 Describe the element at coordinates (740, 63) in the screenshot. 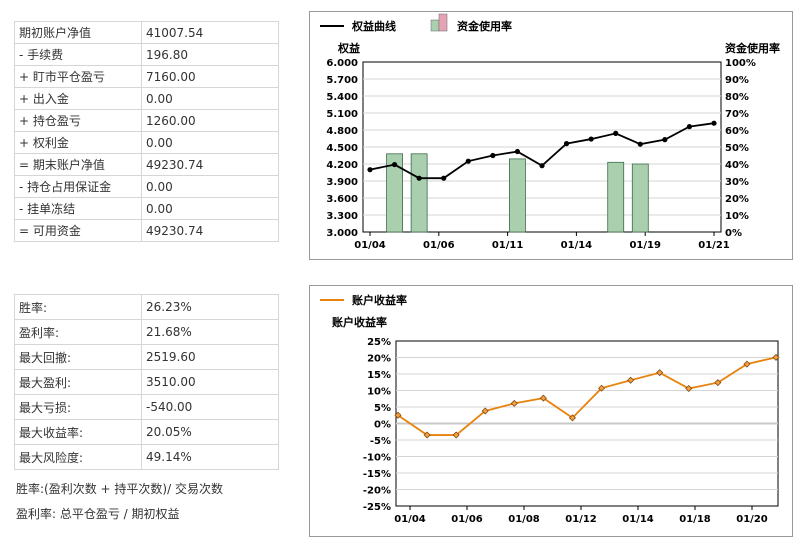

I see `y-tick-label: 100%` at that location.